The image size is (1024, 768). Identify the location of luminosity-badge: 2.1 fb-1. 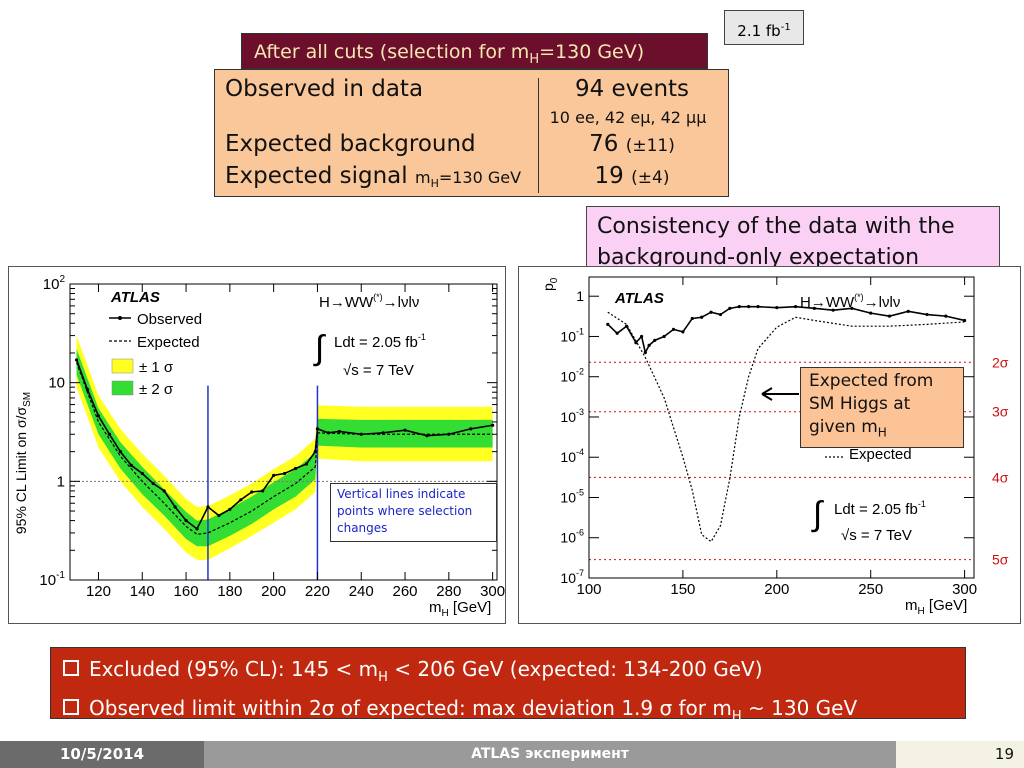
(764, 27).